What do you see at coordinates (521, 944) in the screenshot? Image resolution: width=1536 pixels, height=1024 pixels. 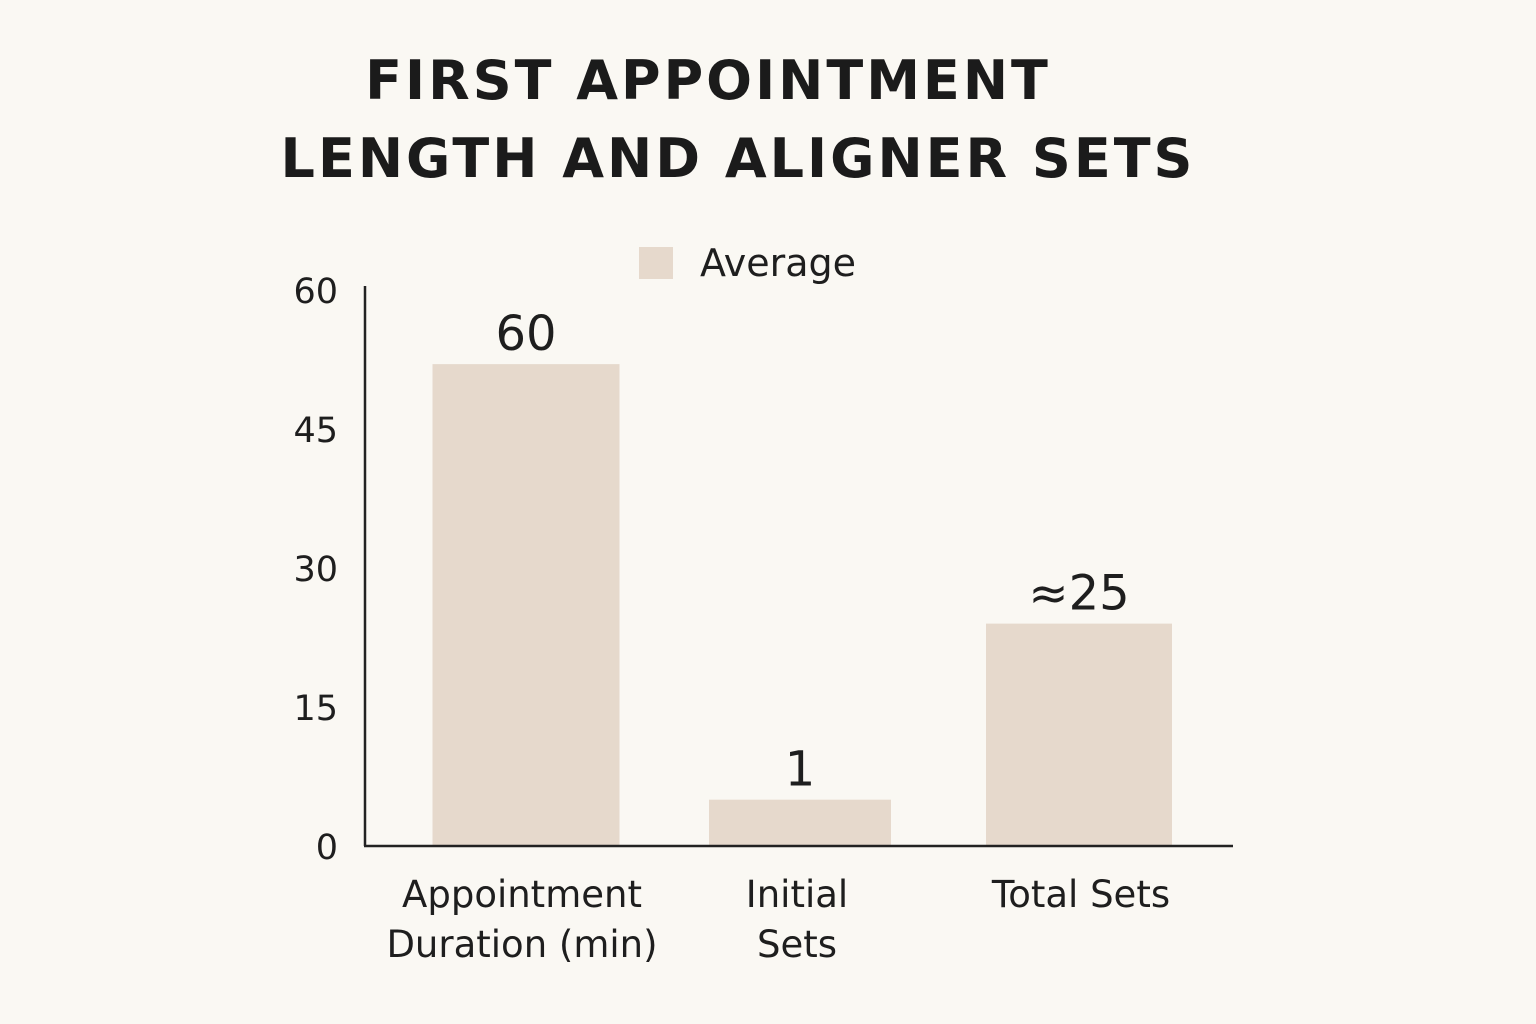 I see `x-category-label: Duration (min)` at bounding box center [521, 944].